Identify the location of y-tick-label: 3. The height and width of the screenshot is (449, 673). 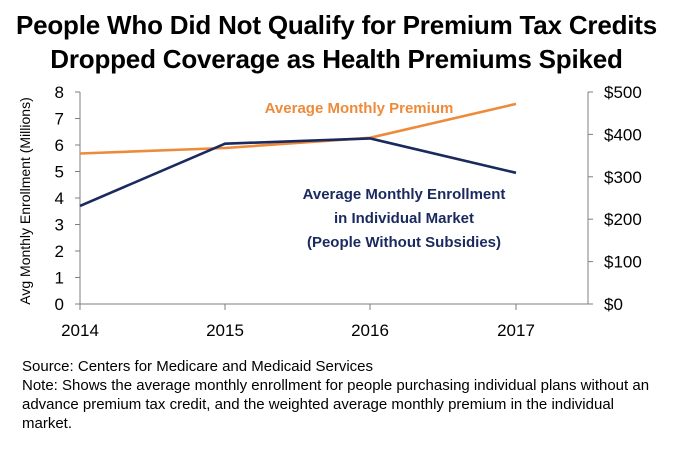
(59, 225).